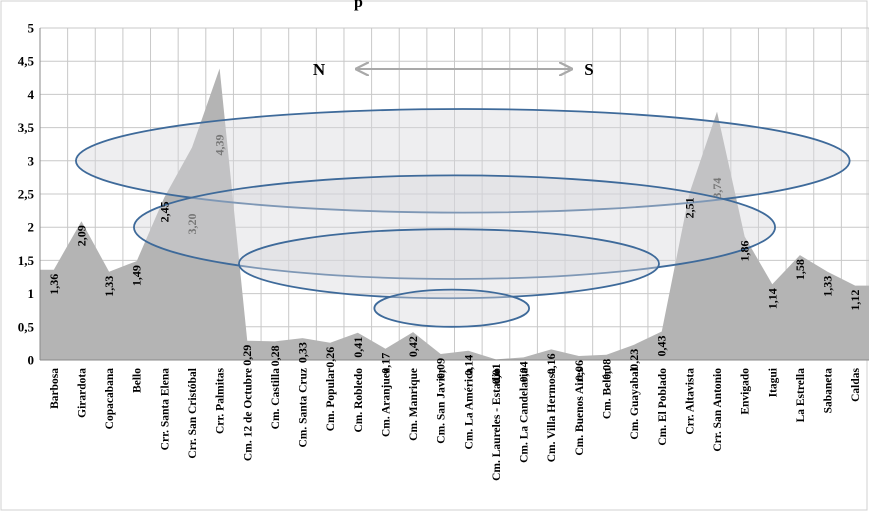 The height and width of the screenshot is (512, 869). Describe the element at coordinates (55, 388) in the screenshot. I see `x-tick-label: Barbosa` at that location.